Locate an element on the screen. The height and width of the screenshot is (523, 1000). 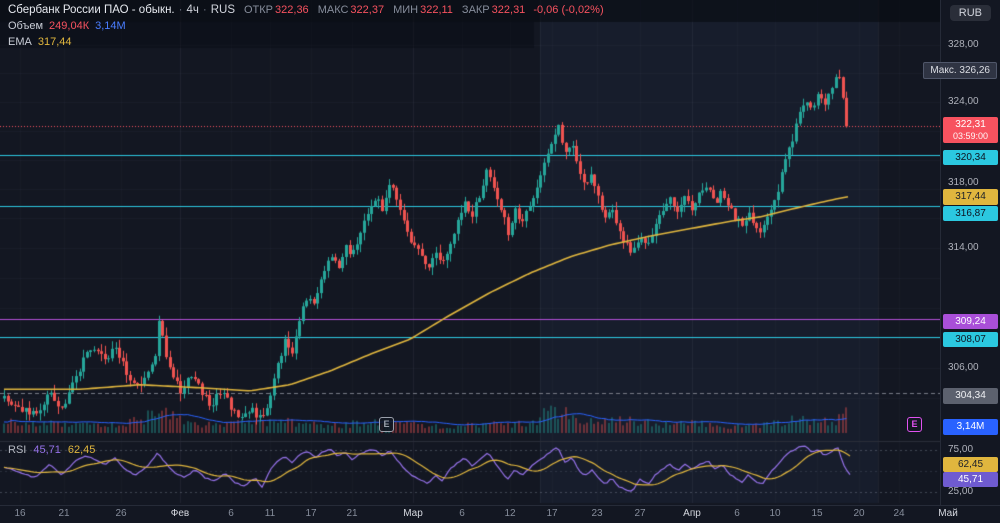
ohlc-close: ЗАКР 322,31 is located at coordinates (493, 10).